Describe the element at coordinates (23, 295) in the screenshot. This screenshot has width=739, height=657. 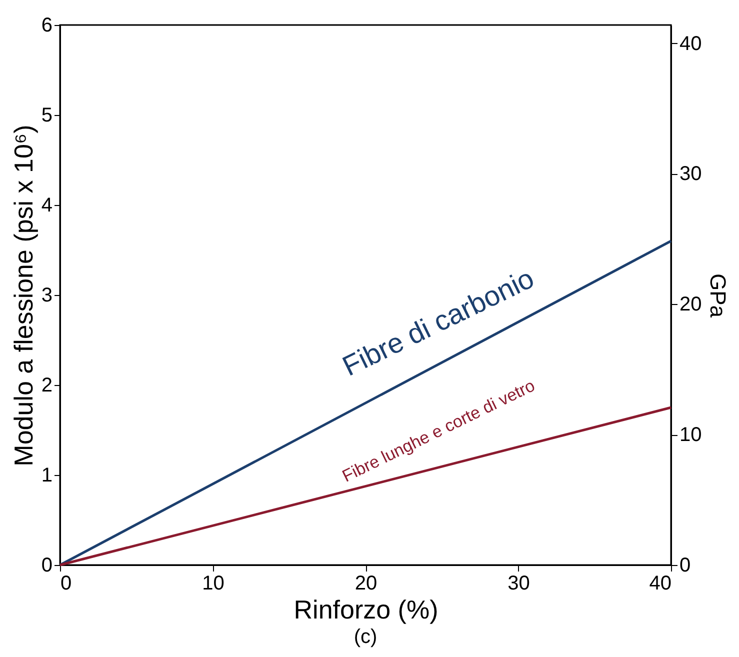
I see `y-axis-title: Modulo a flessione (psi x 10⁶)` at that location.